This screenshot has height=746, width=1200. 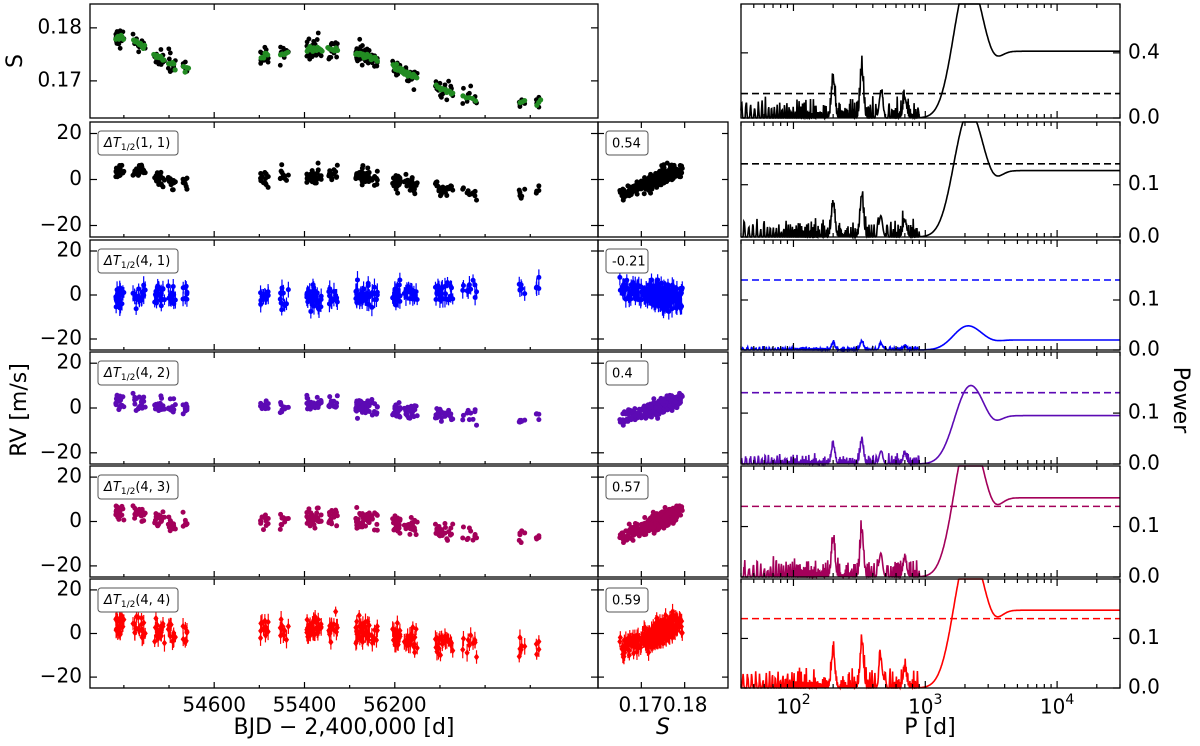 What do you see at coordinates (1144, 236) in the screenshot?
I see `y-tick-label-power: 0.0` at bounding box center [1144, 236].